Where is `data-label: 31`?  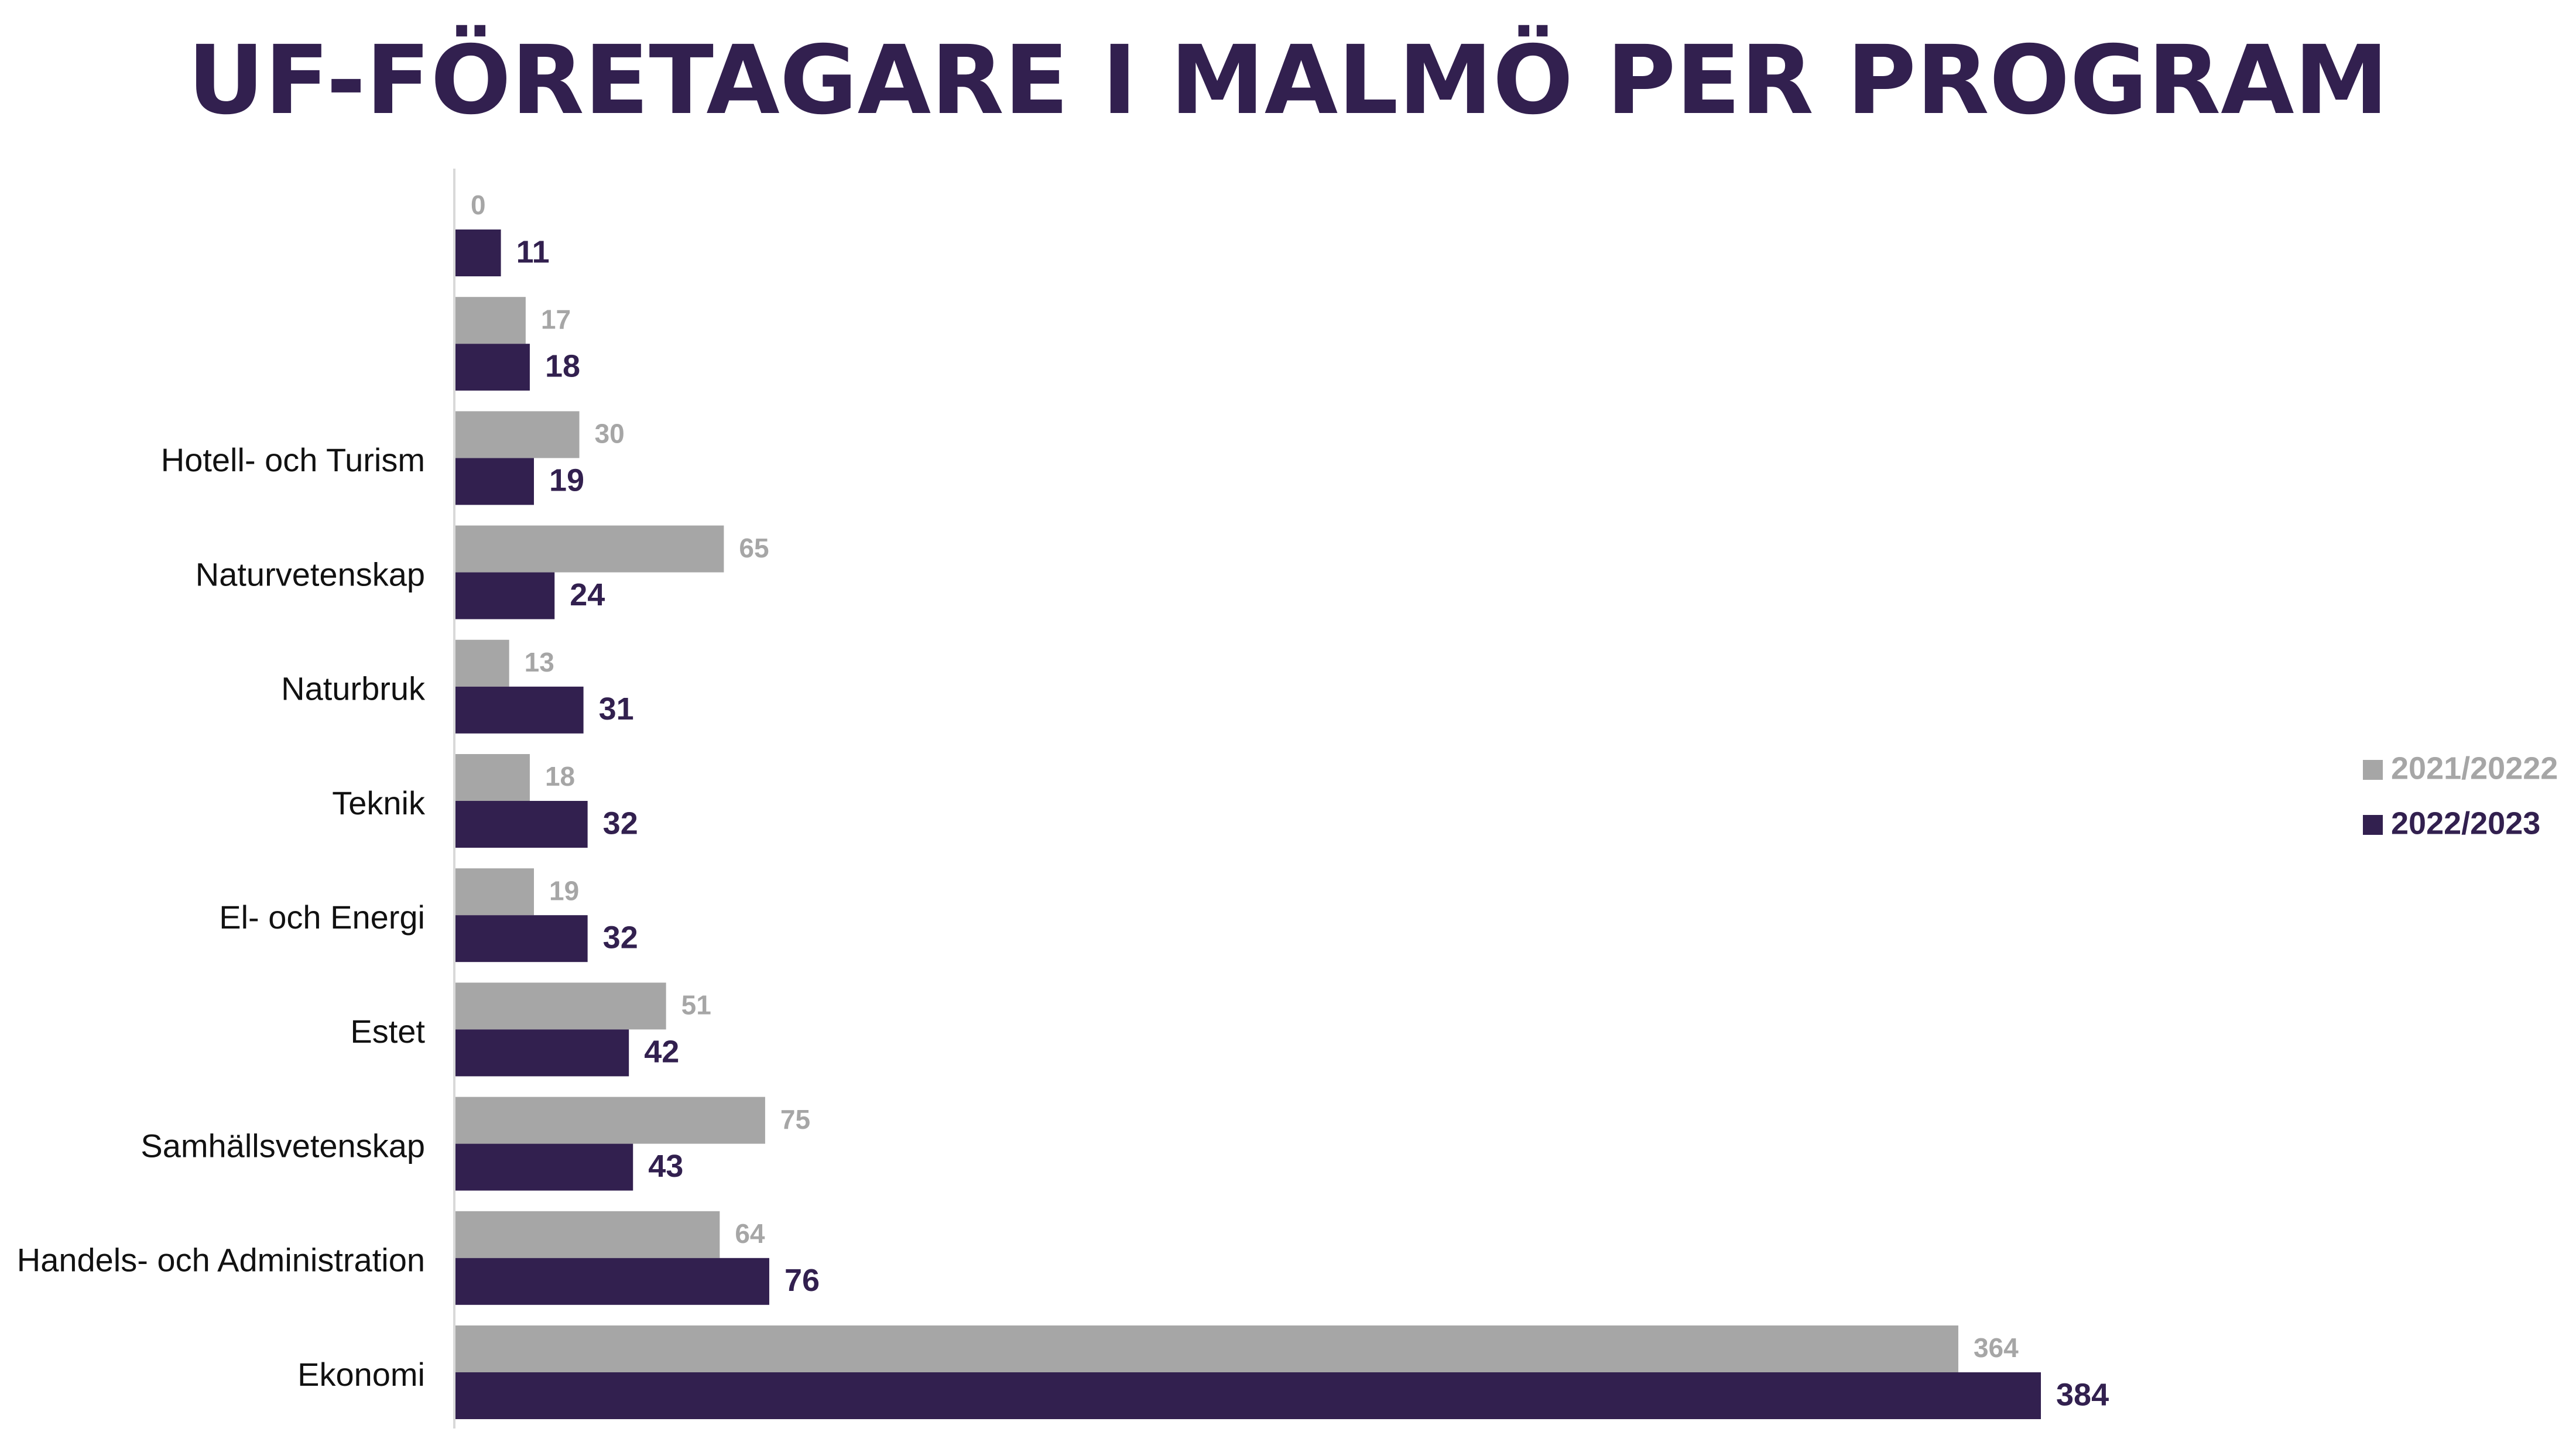
data-label: 31 is located at coordinates (616, 709).